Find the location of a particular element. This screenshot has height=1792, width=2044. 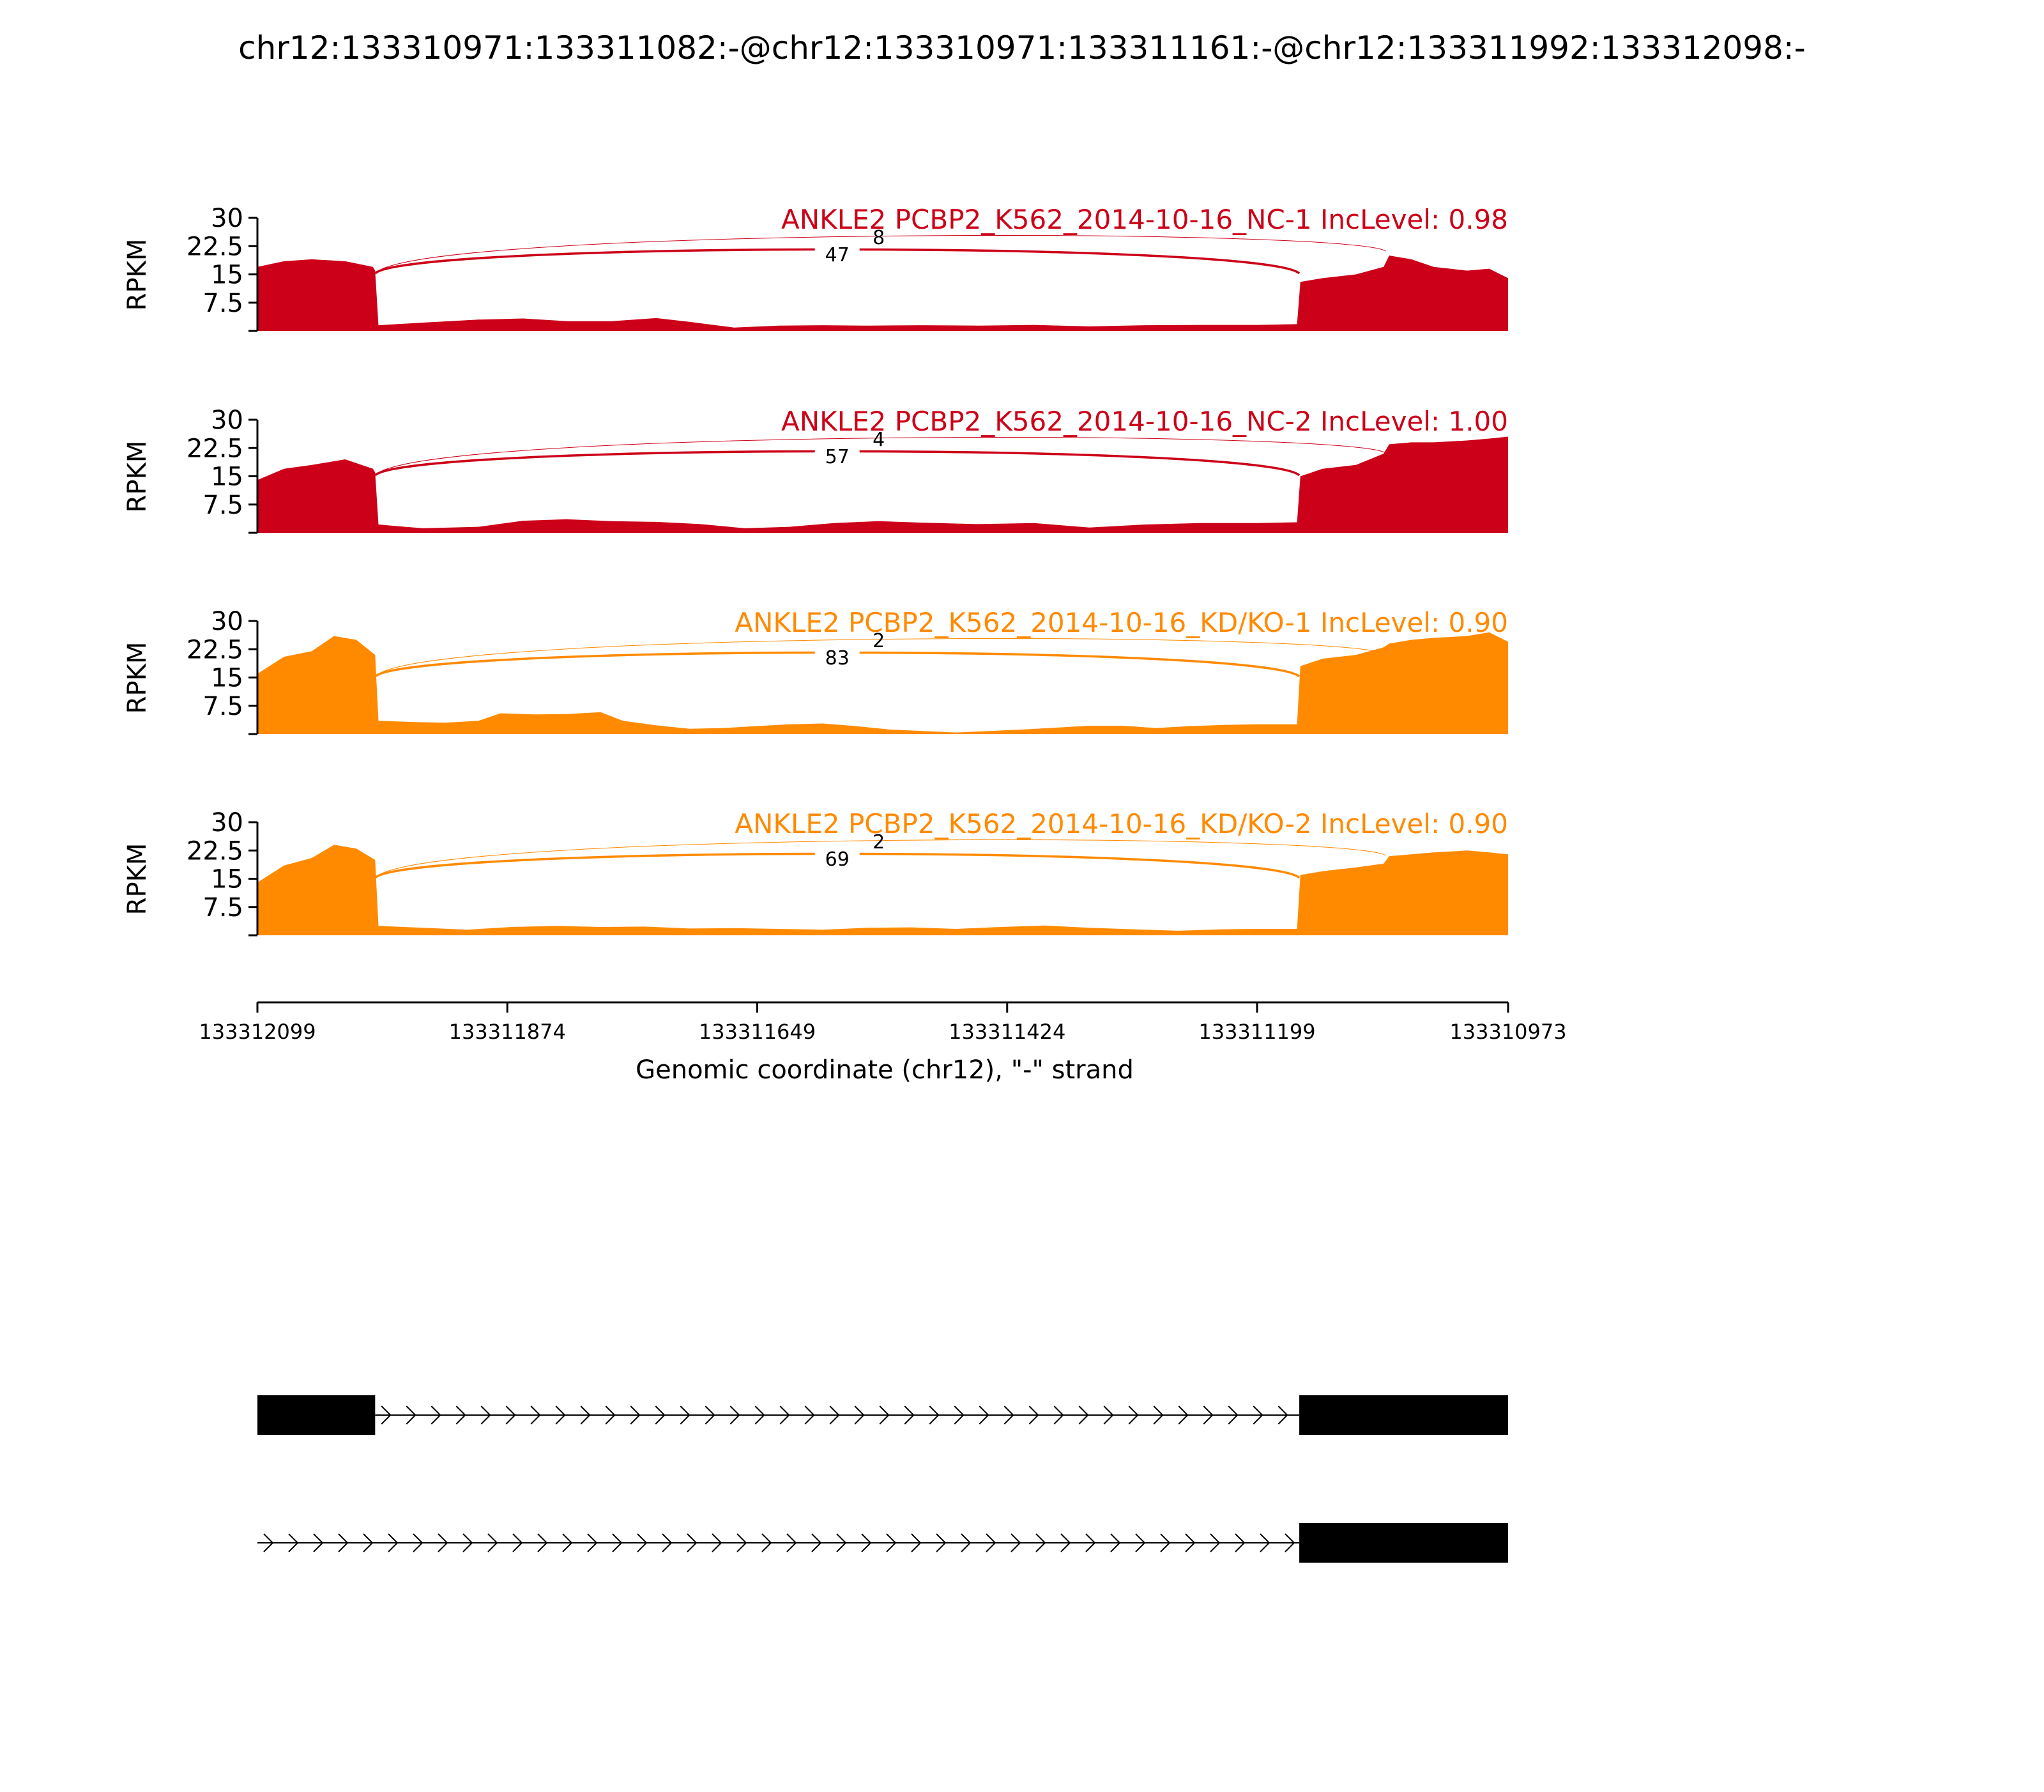

exon-block is located at coordinates (1403, 1543).